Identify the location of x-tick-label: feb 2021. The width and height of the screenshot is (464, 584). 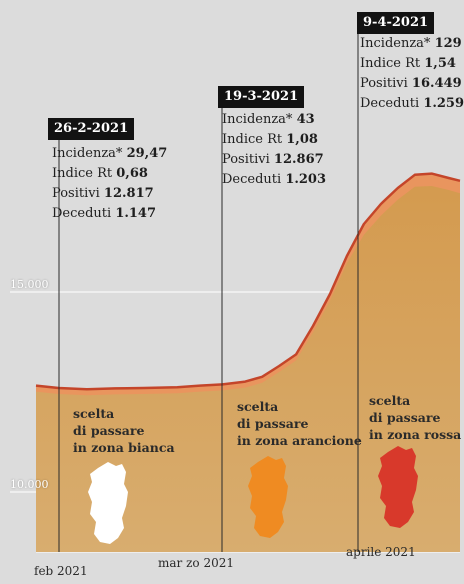
(61, 571).